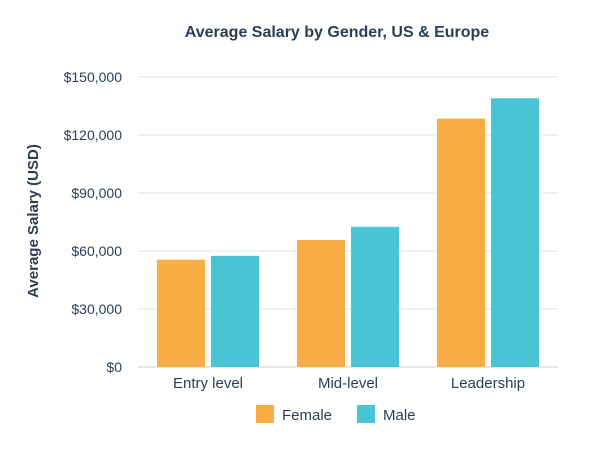 This screenshot has height=449, width=602. What do you see at coordinates (114, 367) in the screenshot?
I see `y-tick-label: $0` at bounding box center [114, 367].